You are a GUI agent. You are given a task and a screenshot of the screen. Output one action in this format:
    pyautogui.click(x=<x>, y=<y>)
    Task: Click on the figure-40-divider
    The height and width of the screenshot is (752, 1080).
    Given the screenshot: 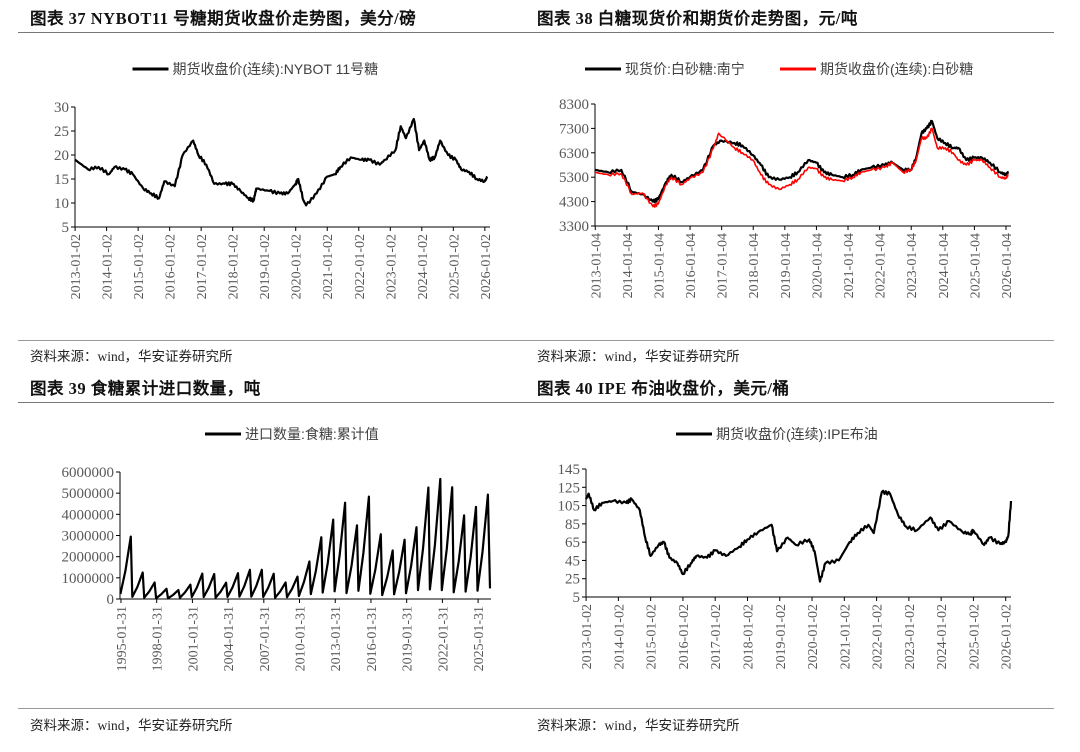 What is the action you would take?
    pyautogui.click(x=792, y=402)
    